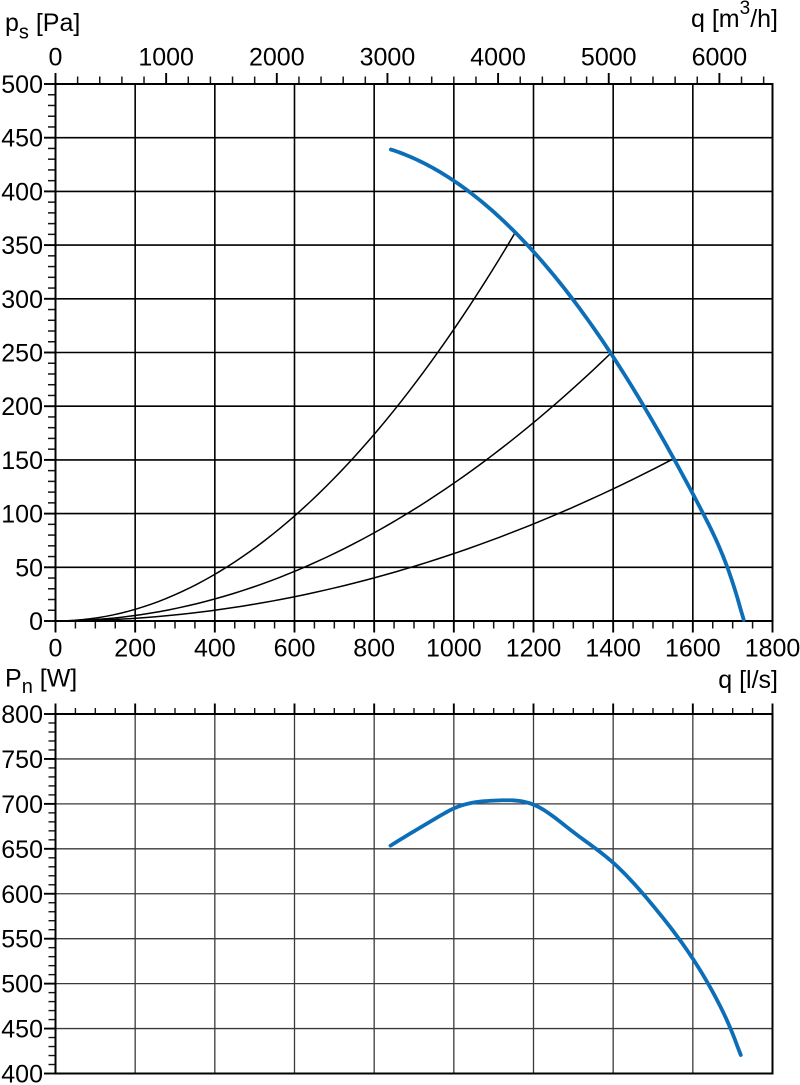 The height and width of the screenshot is (1085, 800). I want to click on svg-text: 250, so click(22, 354).